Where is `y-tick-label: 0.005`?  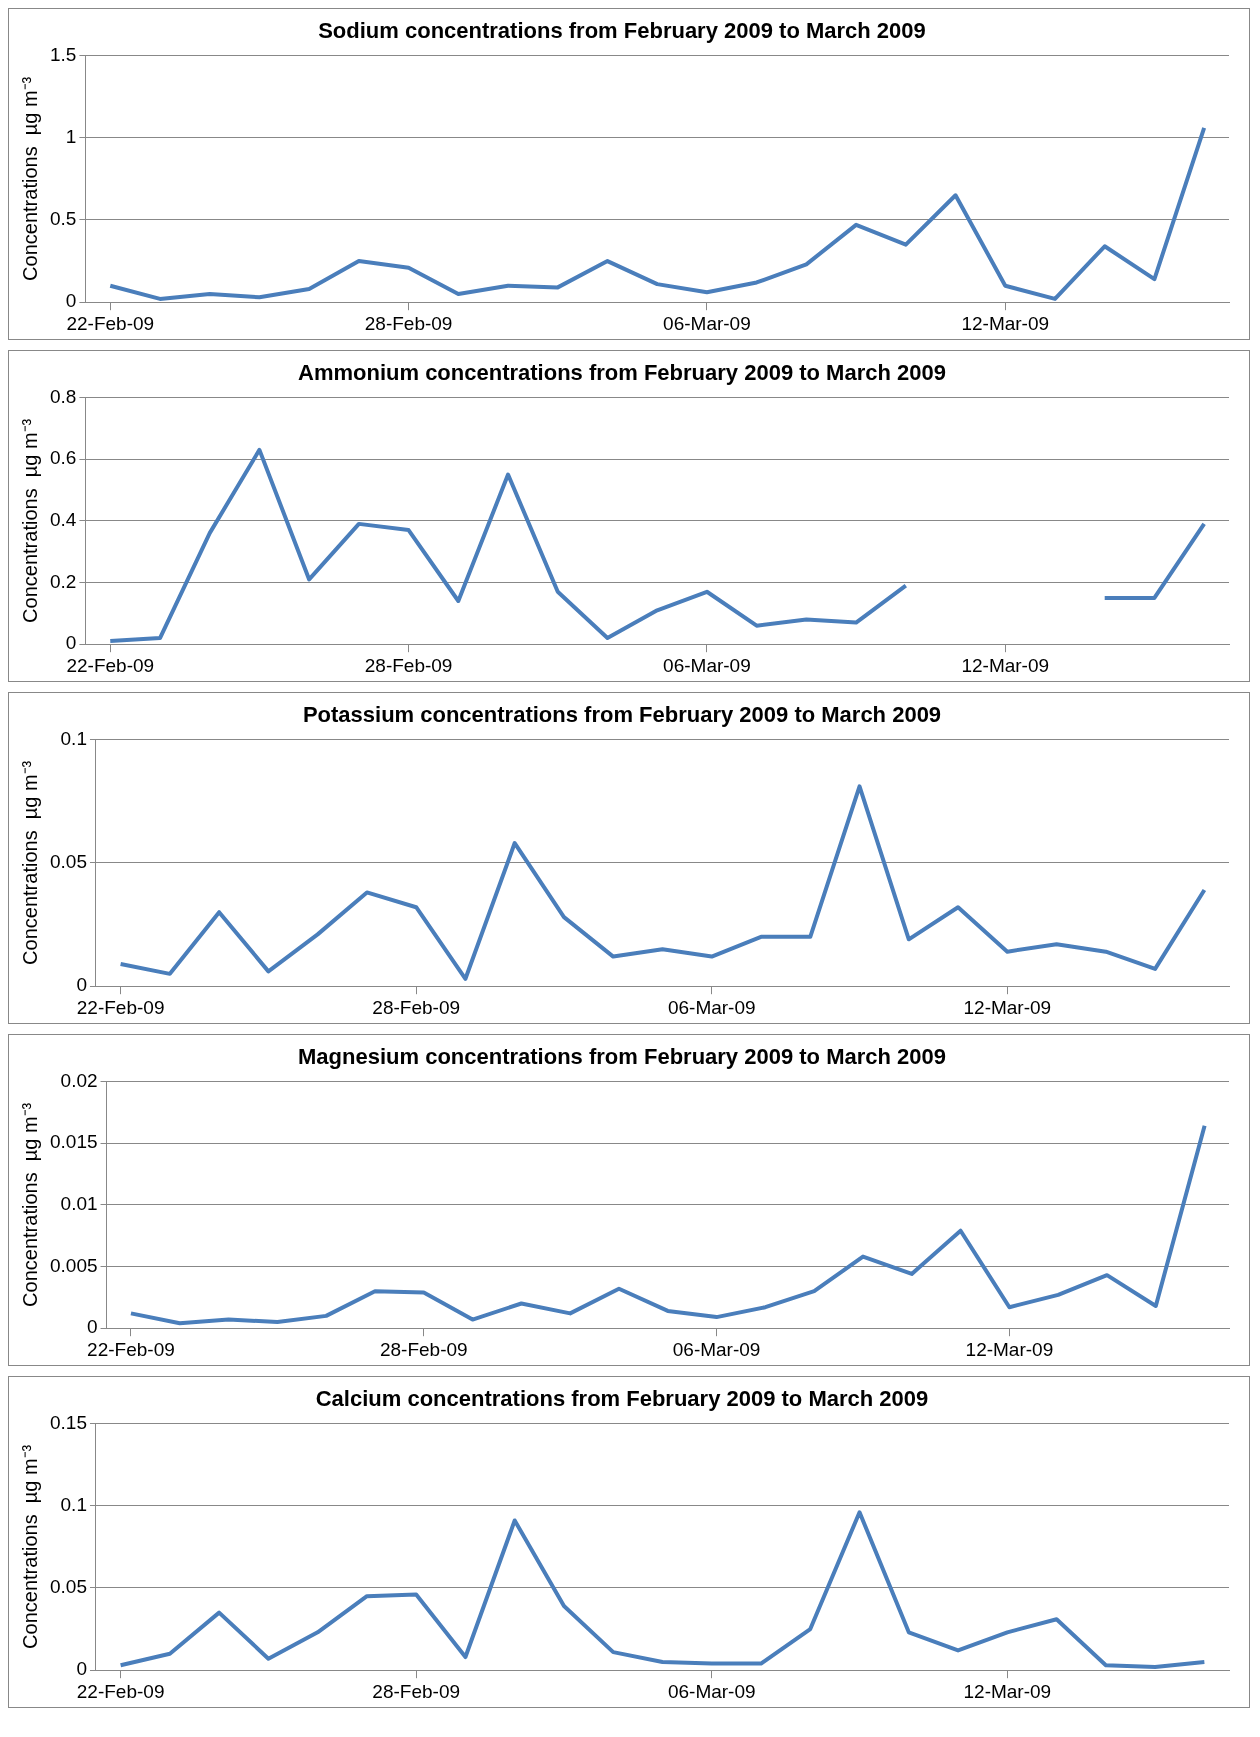 y-tick-label: 0.005 is located at coordinates (74, 1265).